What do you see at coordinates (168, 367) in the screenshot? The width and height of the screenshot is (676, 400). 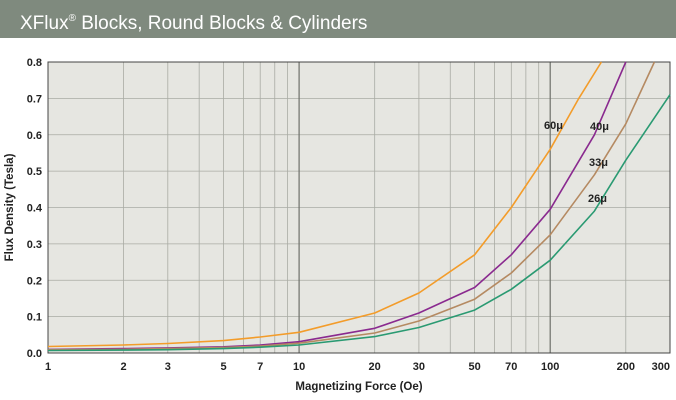 I see `x-tick-label: 3` at bounding box center [168, 367].